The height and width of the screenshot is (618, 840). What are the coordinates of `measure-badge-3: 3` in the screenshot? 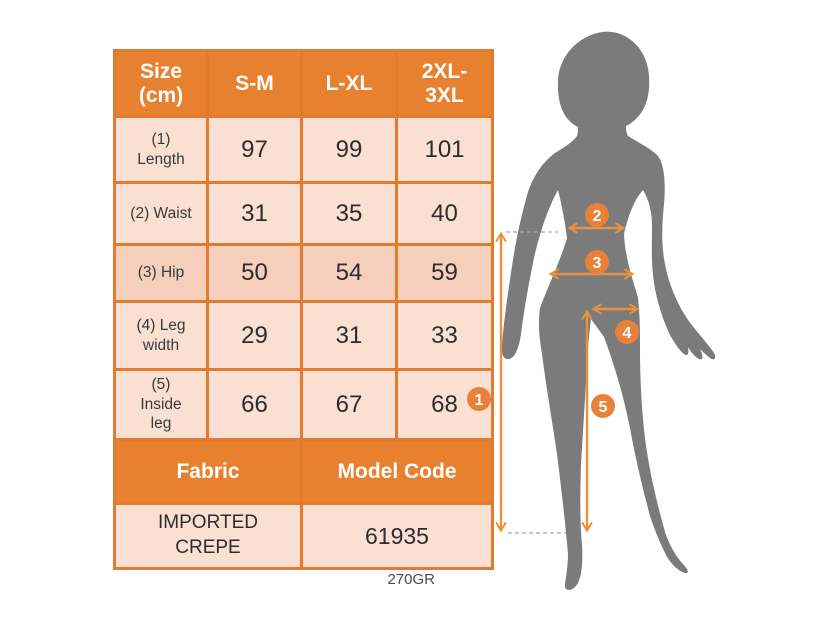 It's located at (597, 262).